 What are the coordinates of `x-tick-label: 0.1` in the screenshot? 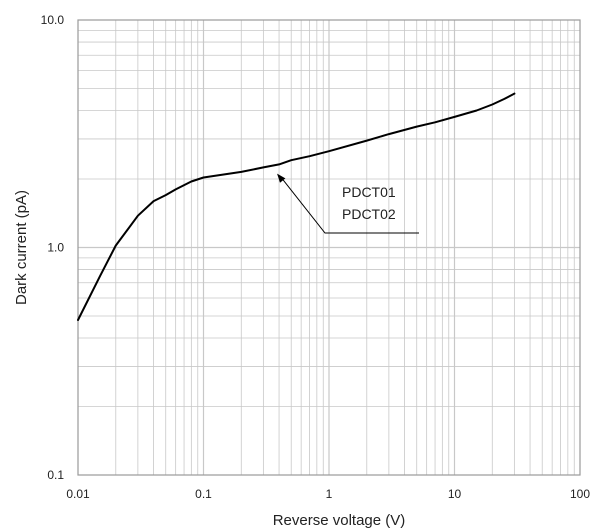 It's located at (203, 494).